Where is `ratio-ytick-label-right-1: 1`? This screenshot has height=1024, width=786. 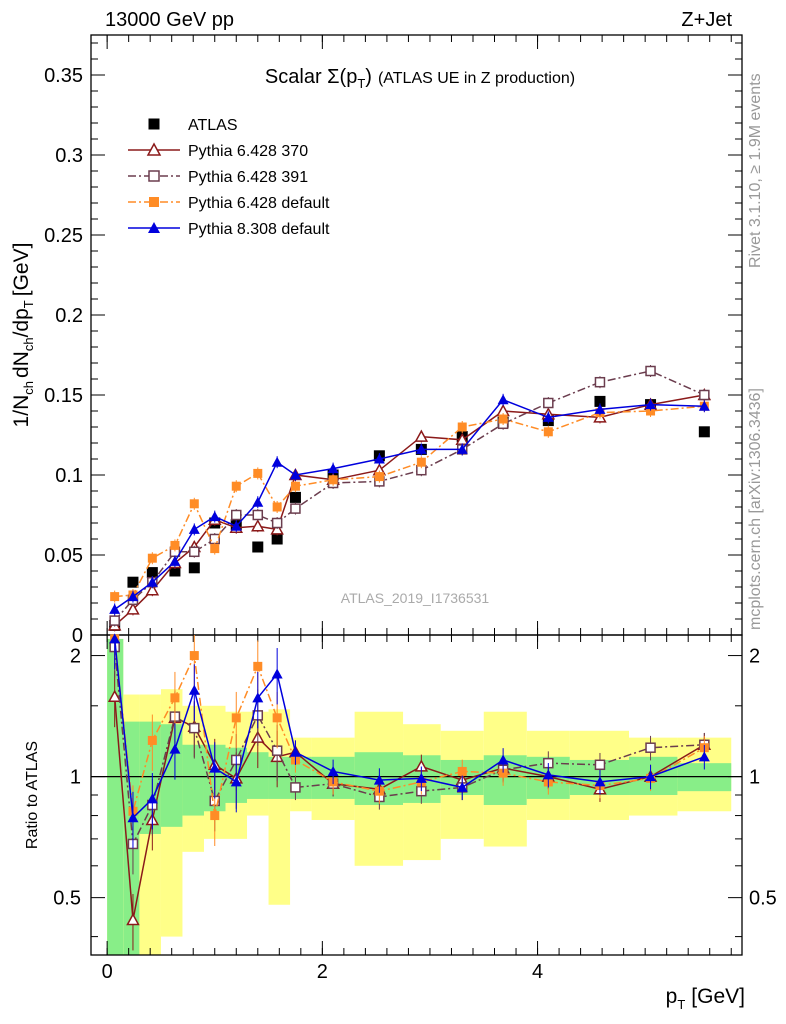
ratio-ytick-label-right-1: 1 is located at coordinates (754, 778).